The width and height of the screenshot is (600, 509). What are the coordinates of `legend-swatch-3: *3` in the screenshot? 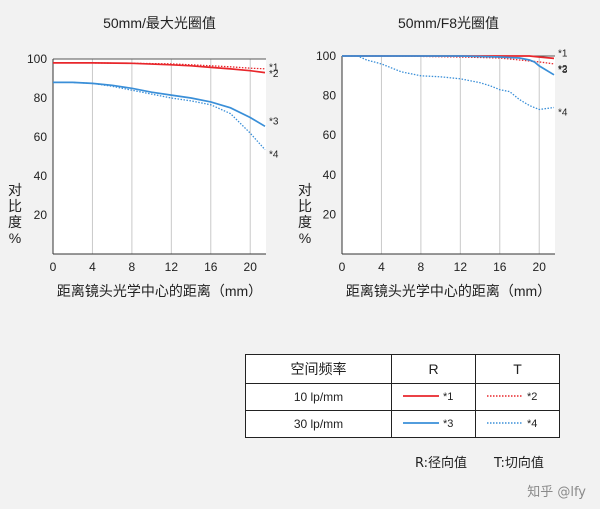 It's located at (433, 424).